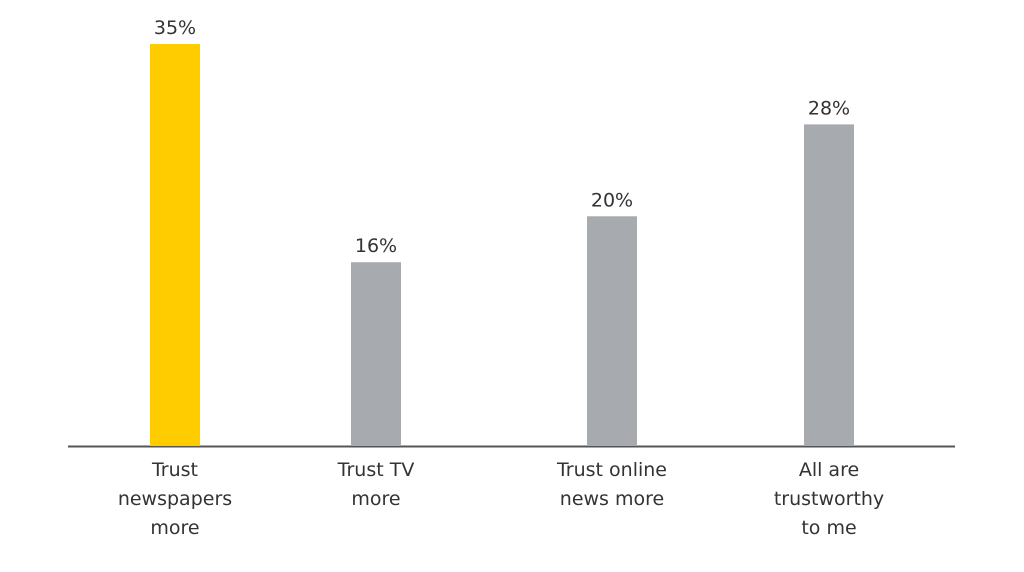 This screenshot has width=1024, height=572. I want to click on value-label: 35%, so click(175, 28).